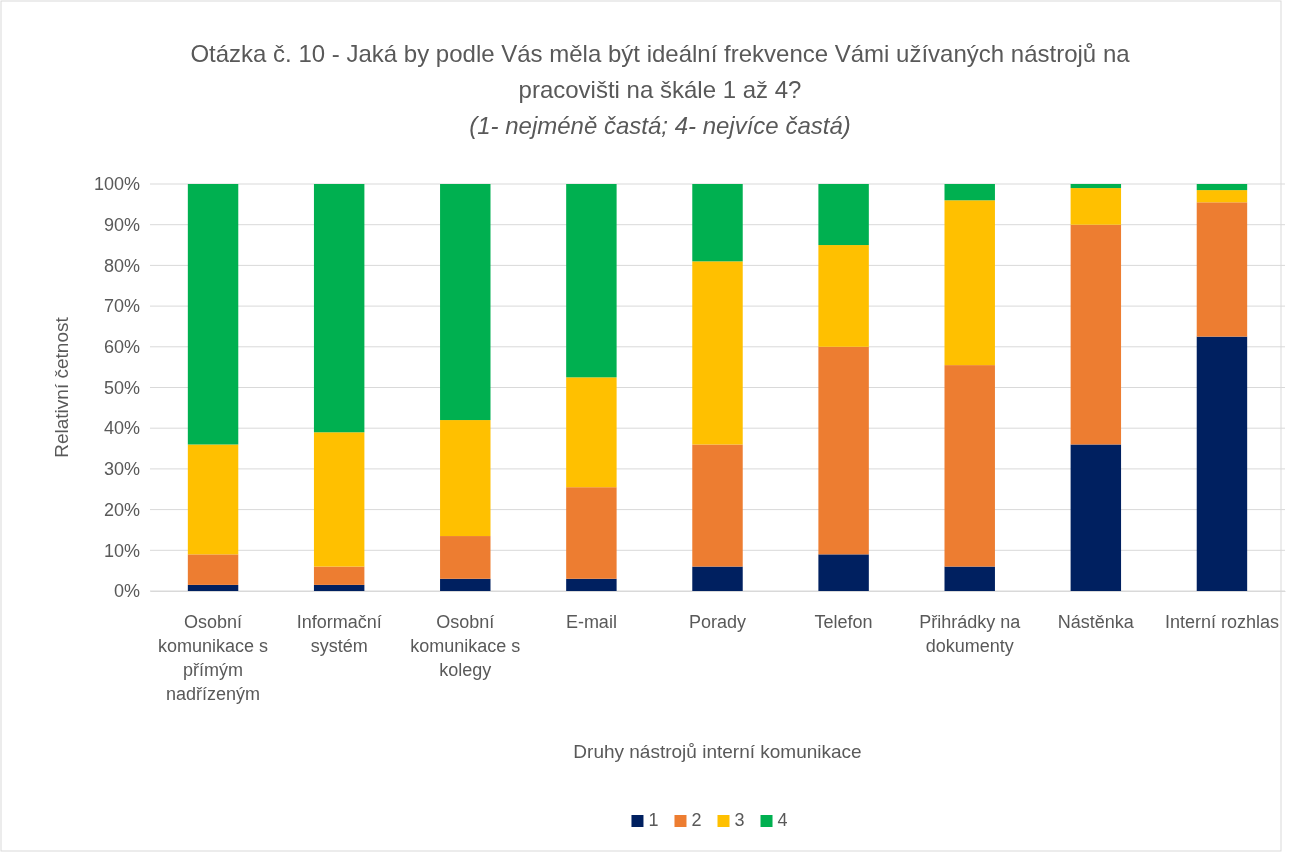  I want to click on x-tick-label: Osobní komunikace s přímým nadřízeným, so click(213, 658).